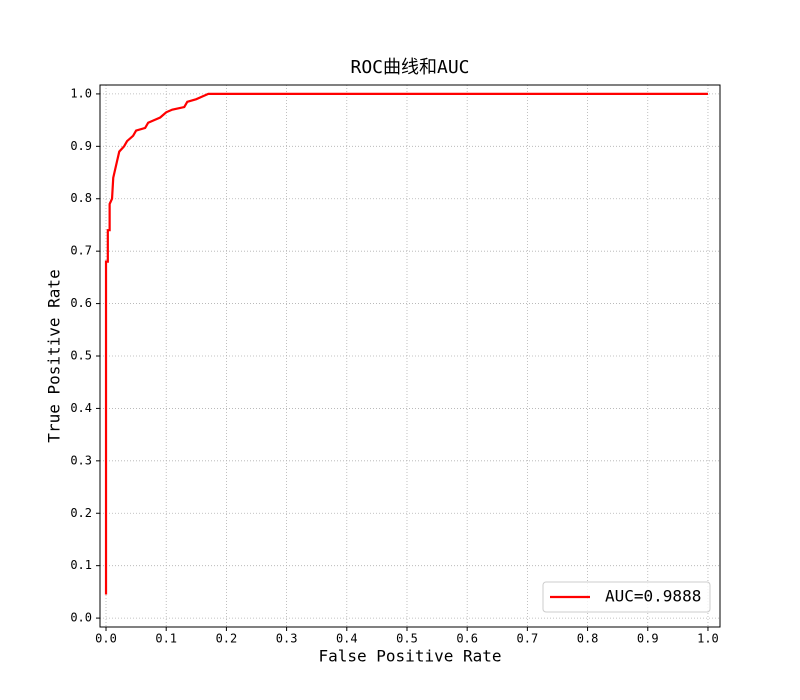 The image size is (800, 700). Describe the element at coordinates (81, 513) in the screenshot. I see `y-tick-label: 0.2` at that location.